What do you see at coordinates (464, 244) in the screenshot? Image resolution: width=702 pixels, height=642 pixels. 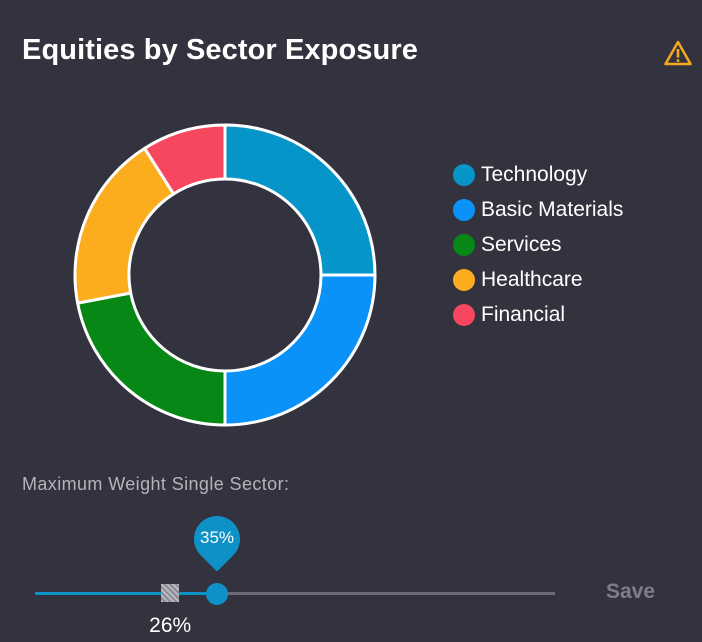 I see `legend-swatch-services` at bounding box center [464, 244].